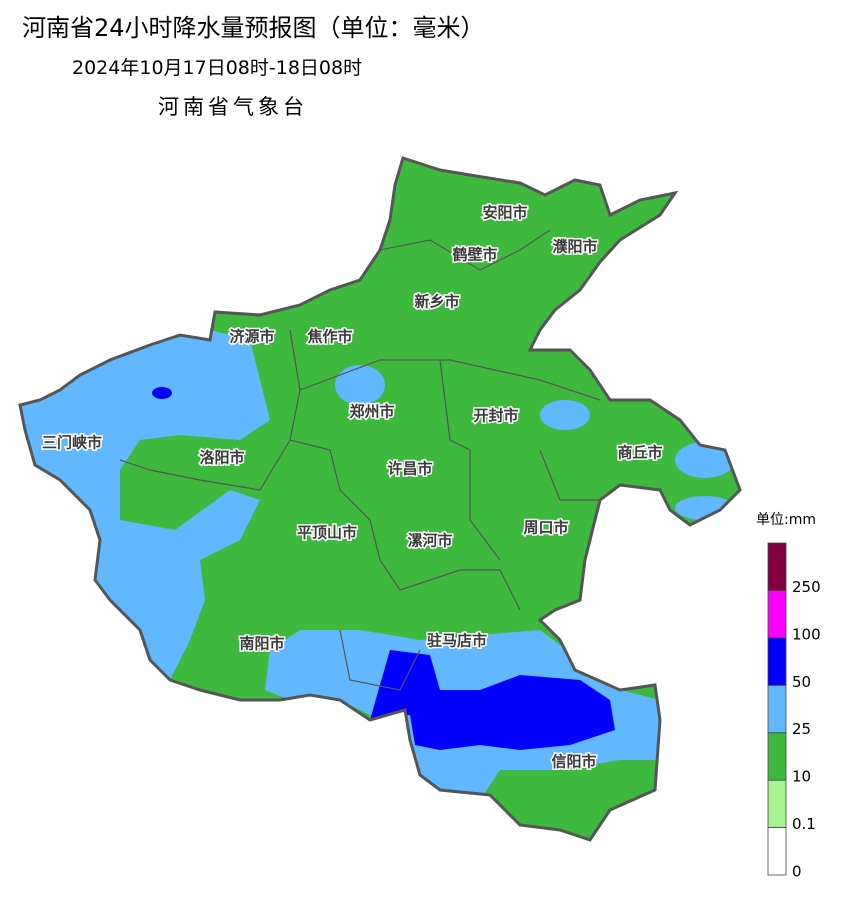  What do you see at coordinates (371, 412) in the screenshot?
I see `city-label: 郑州市` at bounding box center [371, 412].